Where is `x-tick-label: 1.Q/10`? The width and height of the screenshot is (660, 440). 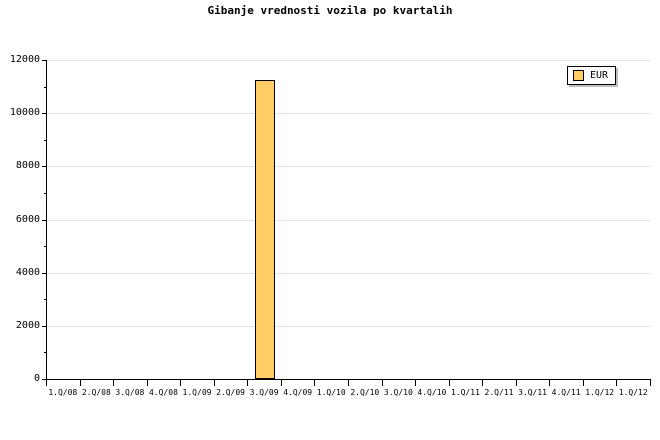
x-tick-label: 1.Q/10 is located at coordinates (331, 392).